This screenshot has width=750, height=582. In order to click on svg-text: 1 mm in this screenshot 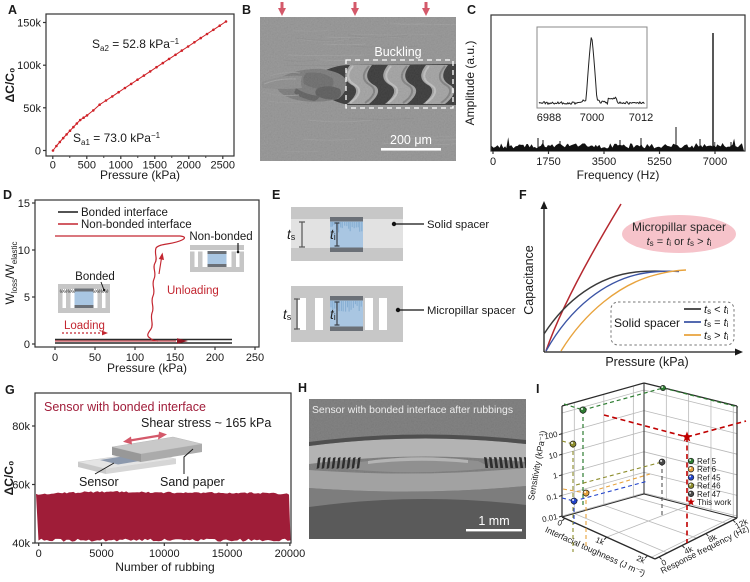, I will do `click(493, 521)`.